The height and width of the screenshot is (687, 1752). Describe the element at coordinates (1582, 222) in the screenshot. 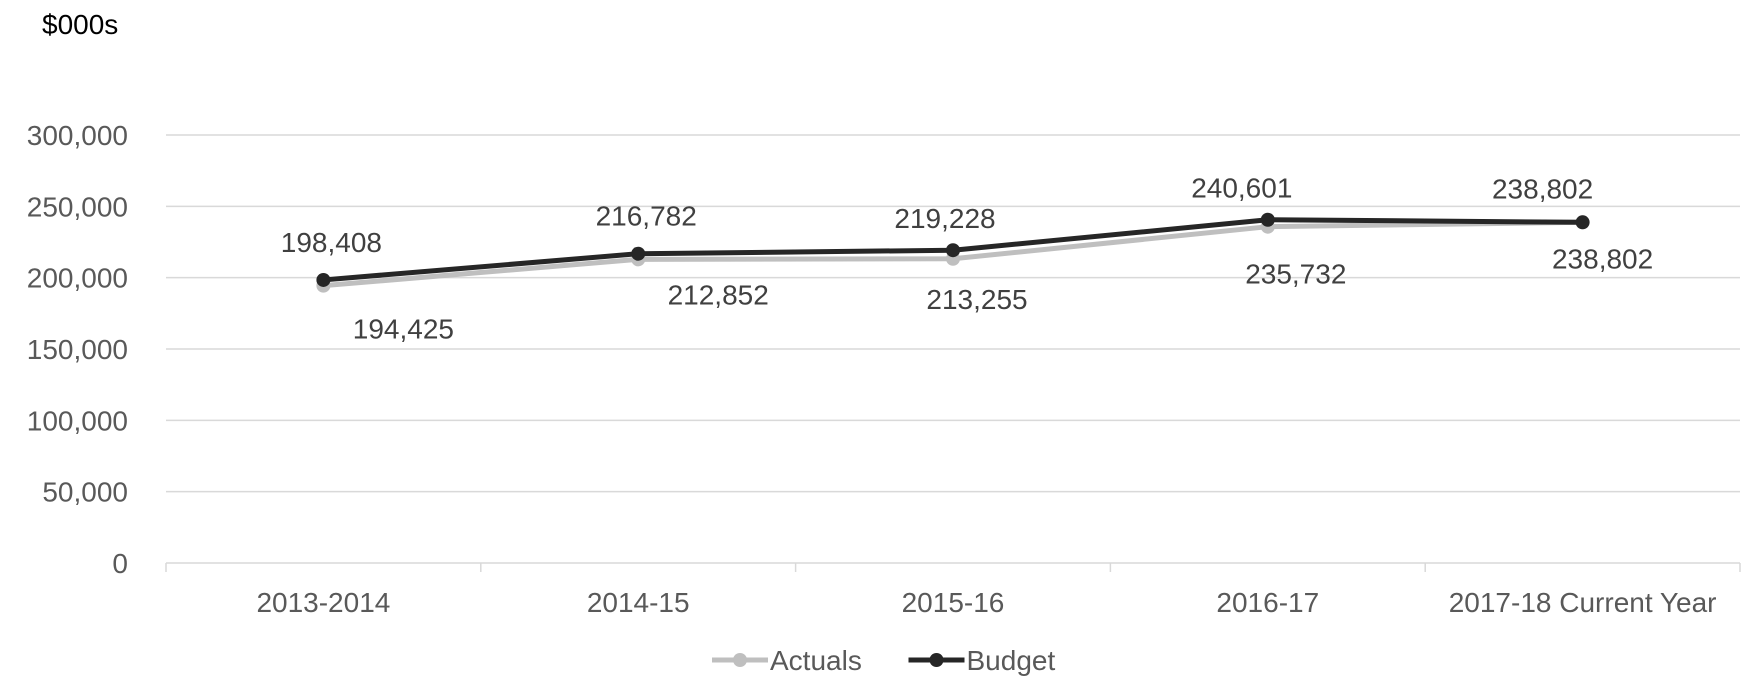

I see `data-point-budget-2017-18-current-year` at that location.